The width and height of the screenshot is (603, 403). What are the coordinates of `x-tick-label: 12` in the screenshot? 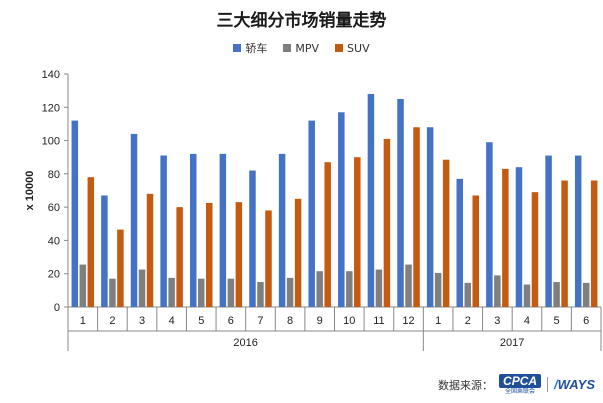 It's located at (408, 321).